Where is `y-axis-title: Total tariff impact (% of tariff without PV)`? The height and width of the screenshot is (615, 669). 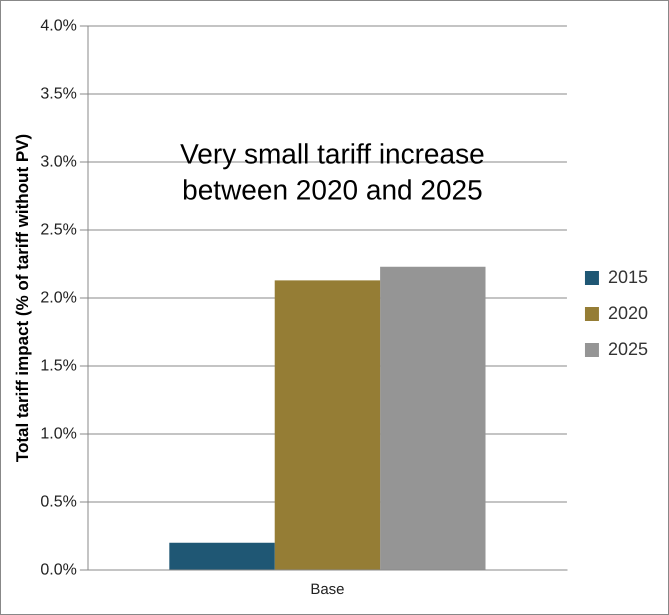
y-axis-title: Total tariff impact (% of tariff without PV) is located at coordinates (22, 298).